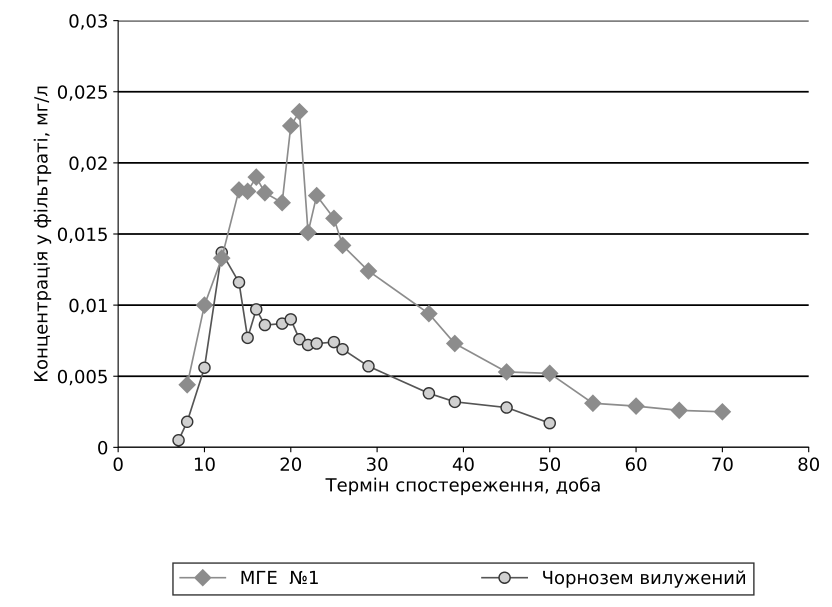  Describe the element at coordinates (88, 164) in the screenshot. I see `y-tick-label: 0,02` at that location.